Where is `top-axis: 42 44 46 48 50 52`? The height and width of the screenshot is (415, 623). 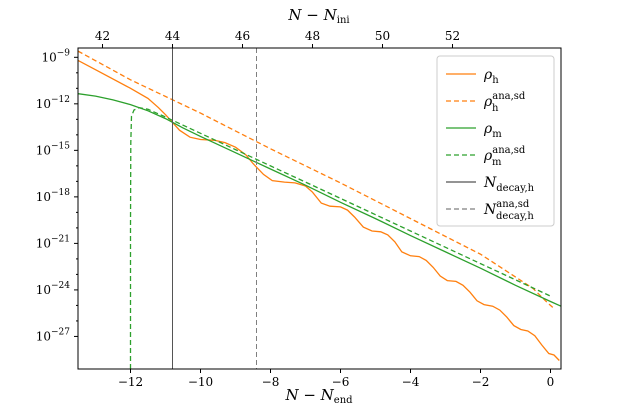 top-axis: 42 44 46 48 50 52 is located at coordinates (277, 38).